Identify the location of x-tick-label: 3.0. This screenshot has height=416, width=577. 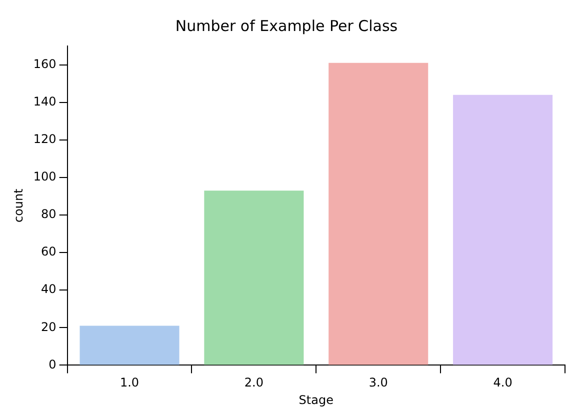
(378, 383).